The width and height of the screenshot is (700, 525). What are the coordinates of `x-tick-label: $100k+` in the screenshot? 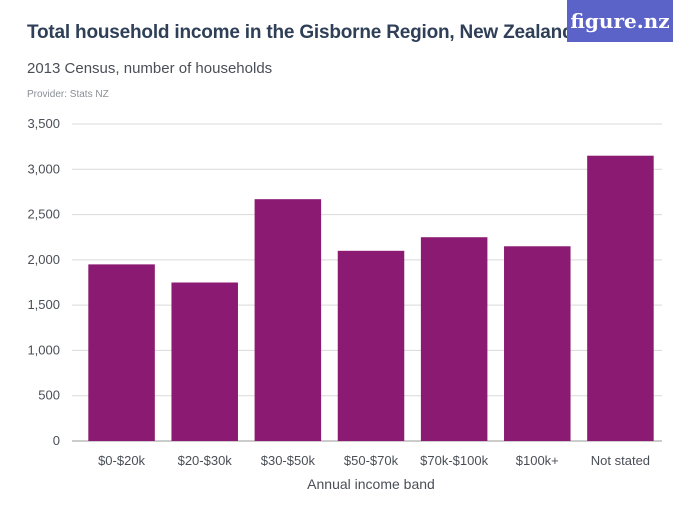 It's located at (537, 460).